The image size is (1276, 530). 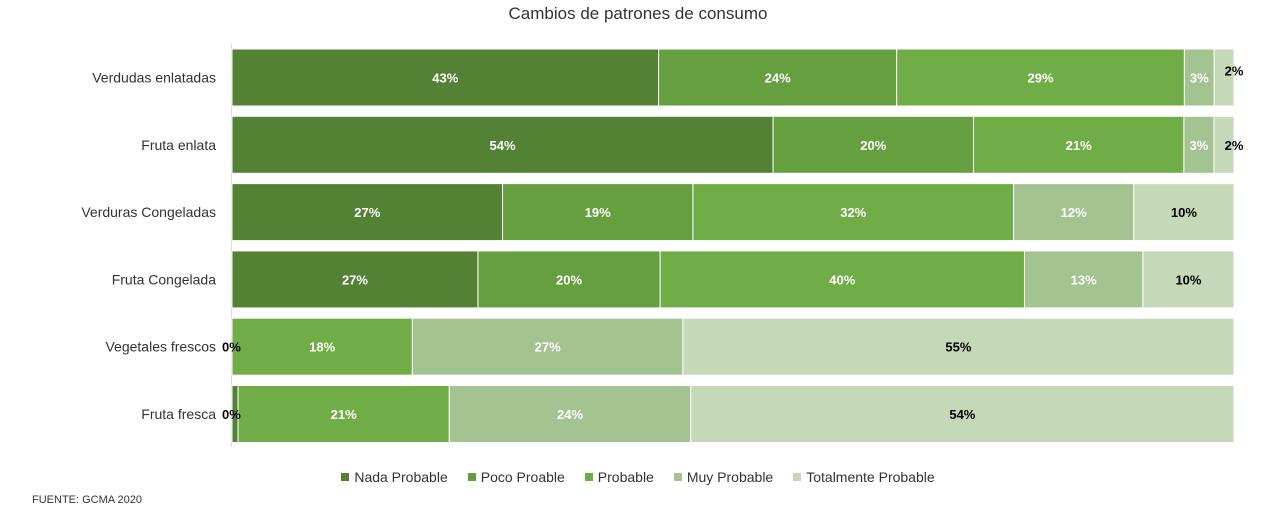 I want to click on legend-label: Poco Proable, so click(x=522, y=477).